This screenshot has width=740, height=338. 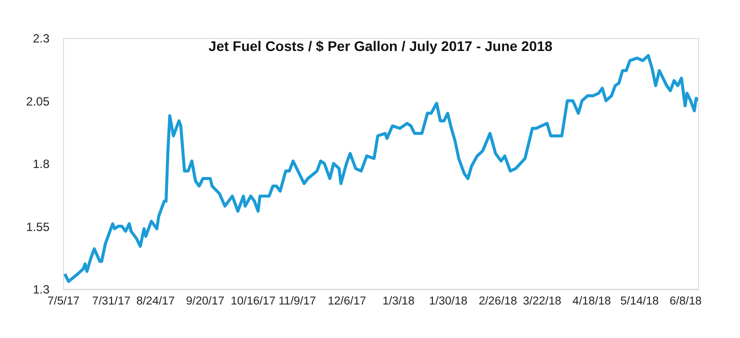 I want to click on x-tick-label: 11/9/17, so click(x=297, y=302).